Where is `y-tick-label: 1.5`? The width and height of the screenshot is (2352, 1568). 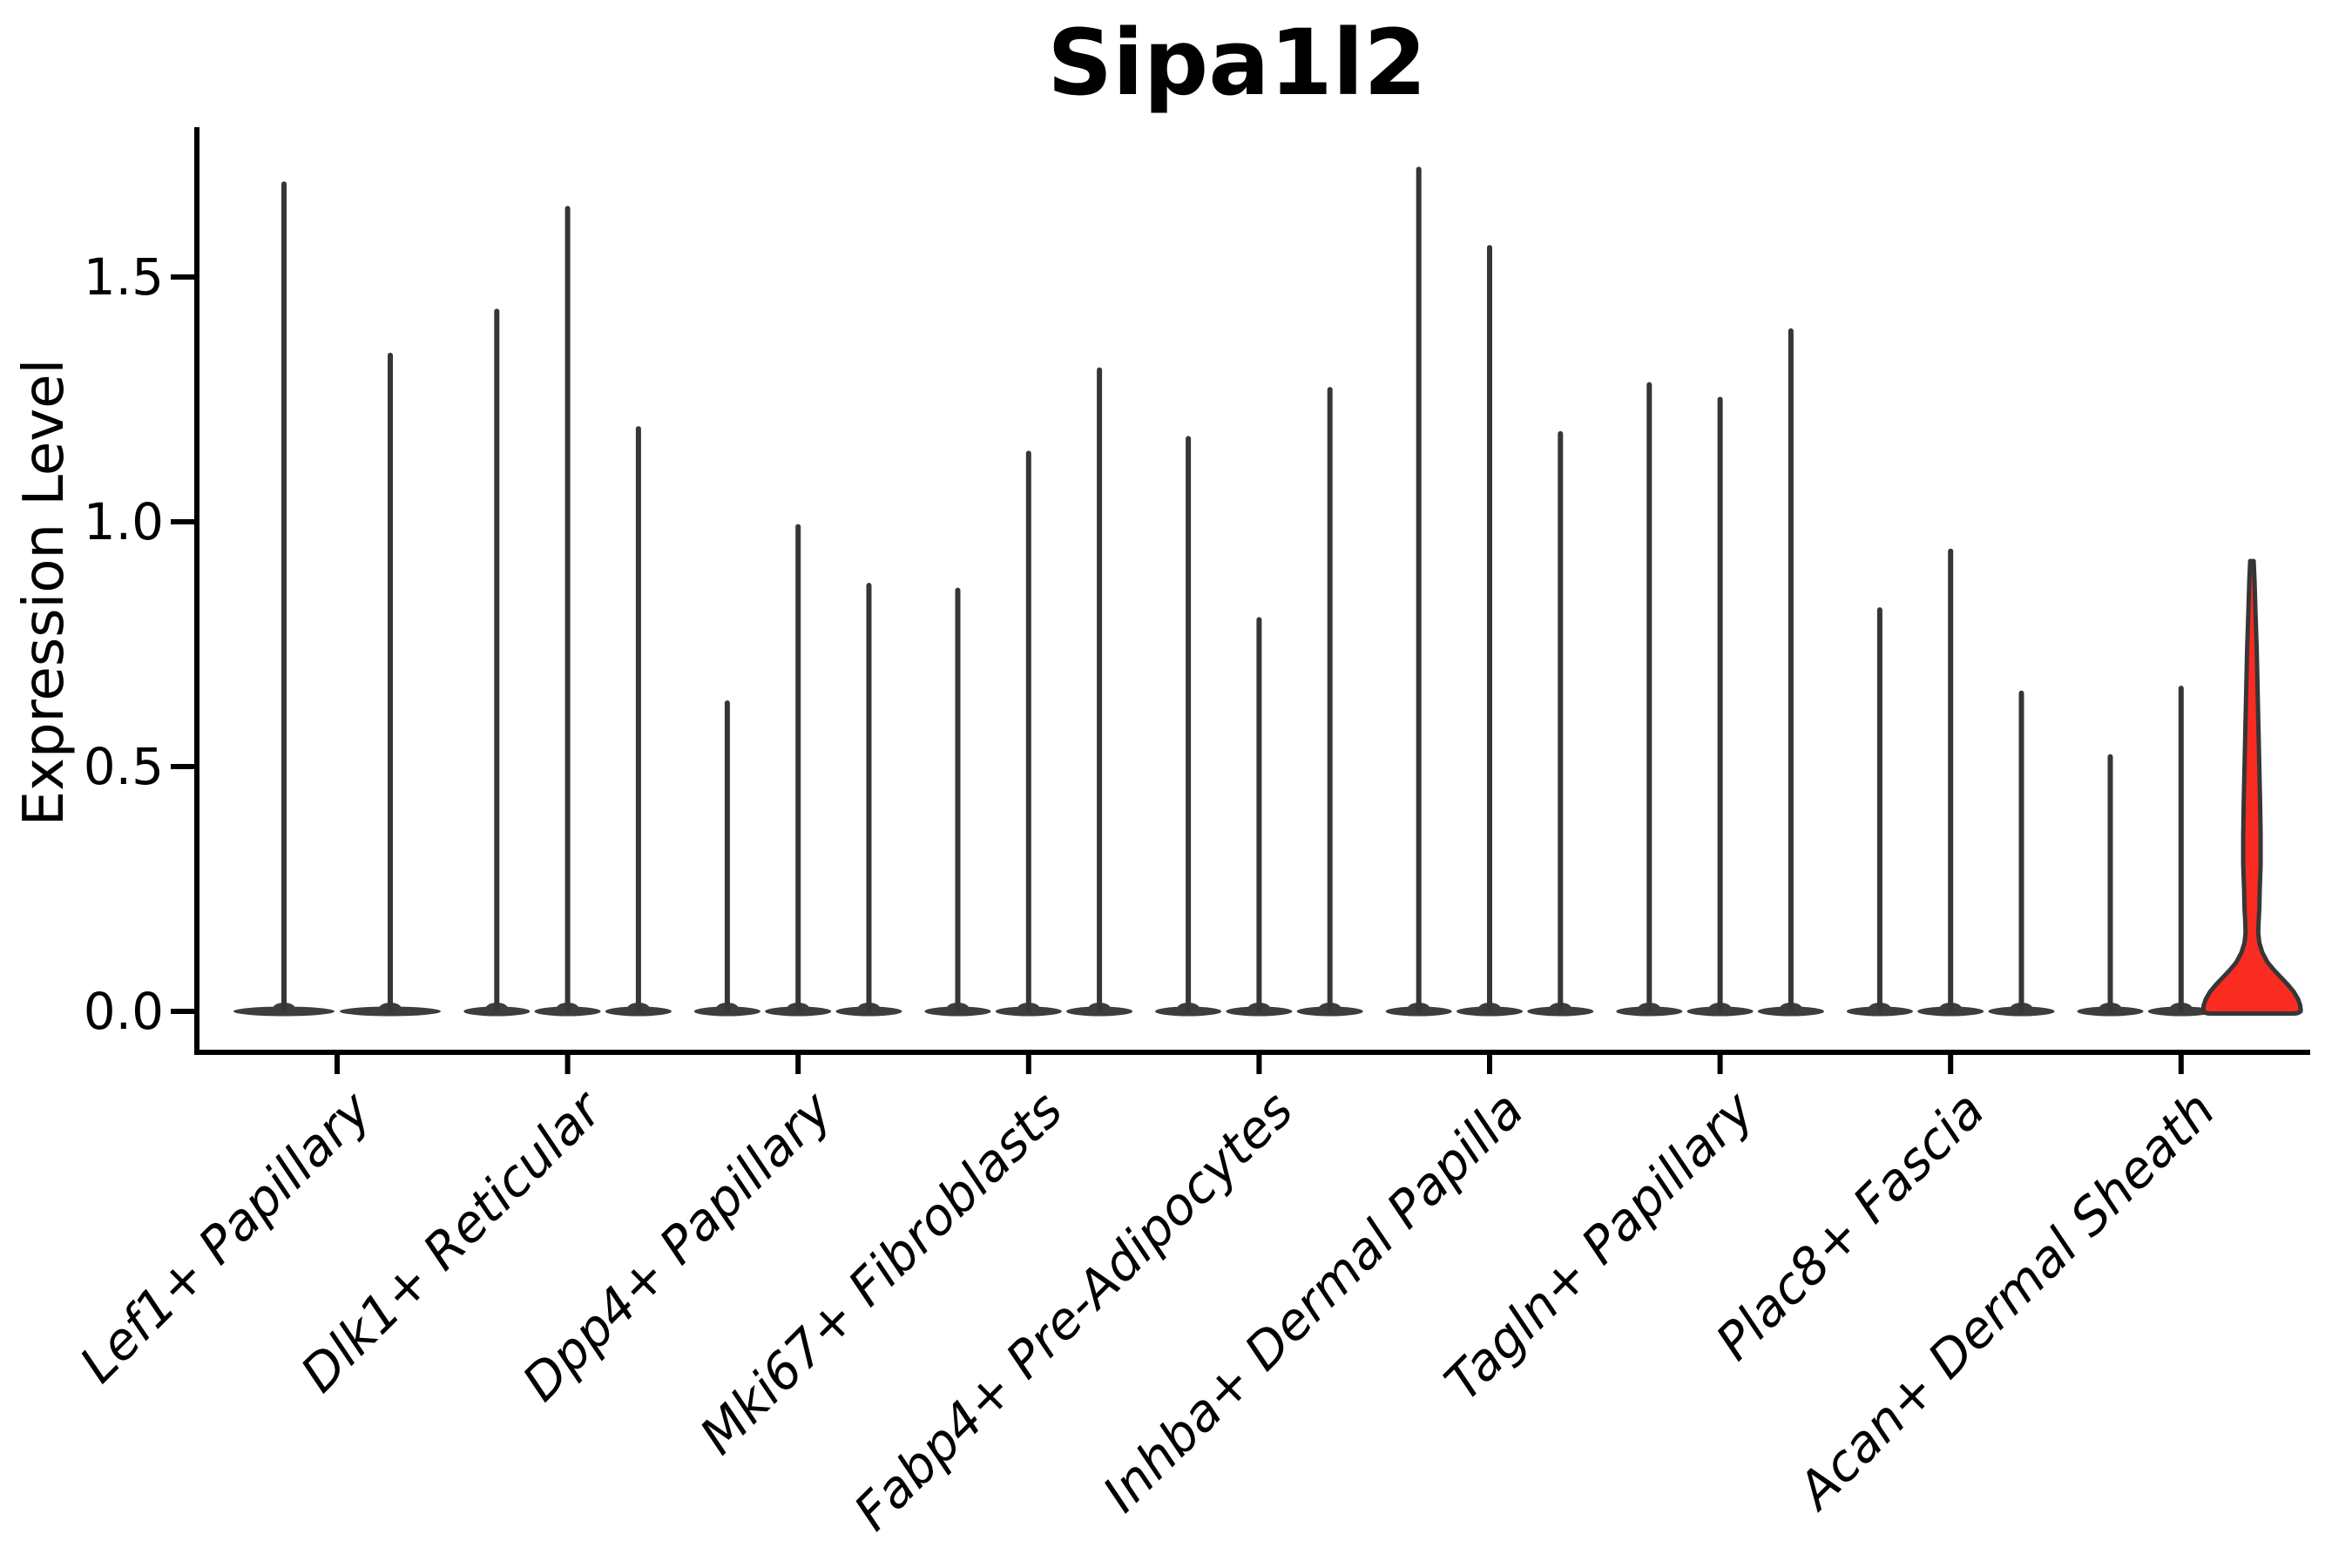
y-tick-label: 1.5 is located at coordinates (124, 277).